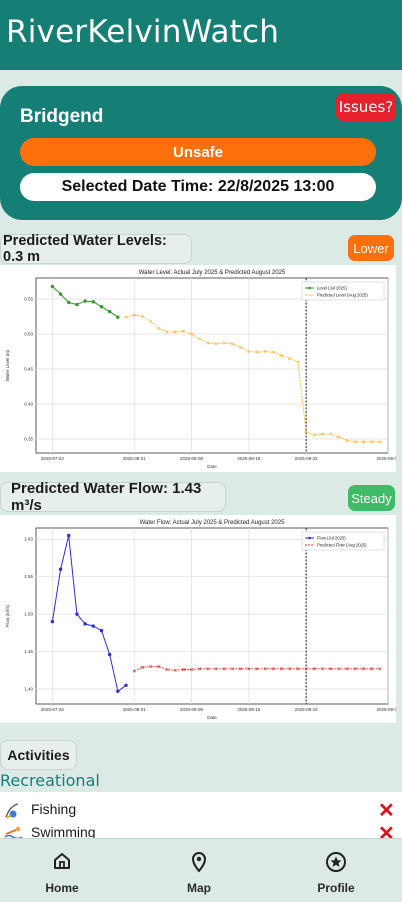 This screenshot has height=902, width=402. Describe the element at coordinates (113, 497) in the screenshot. I see `predicted-water-flow-label: Predicted Water Flow: 1.43 m³/s` at that location.